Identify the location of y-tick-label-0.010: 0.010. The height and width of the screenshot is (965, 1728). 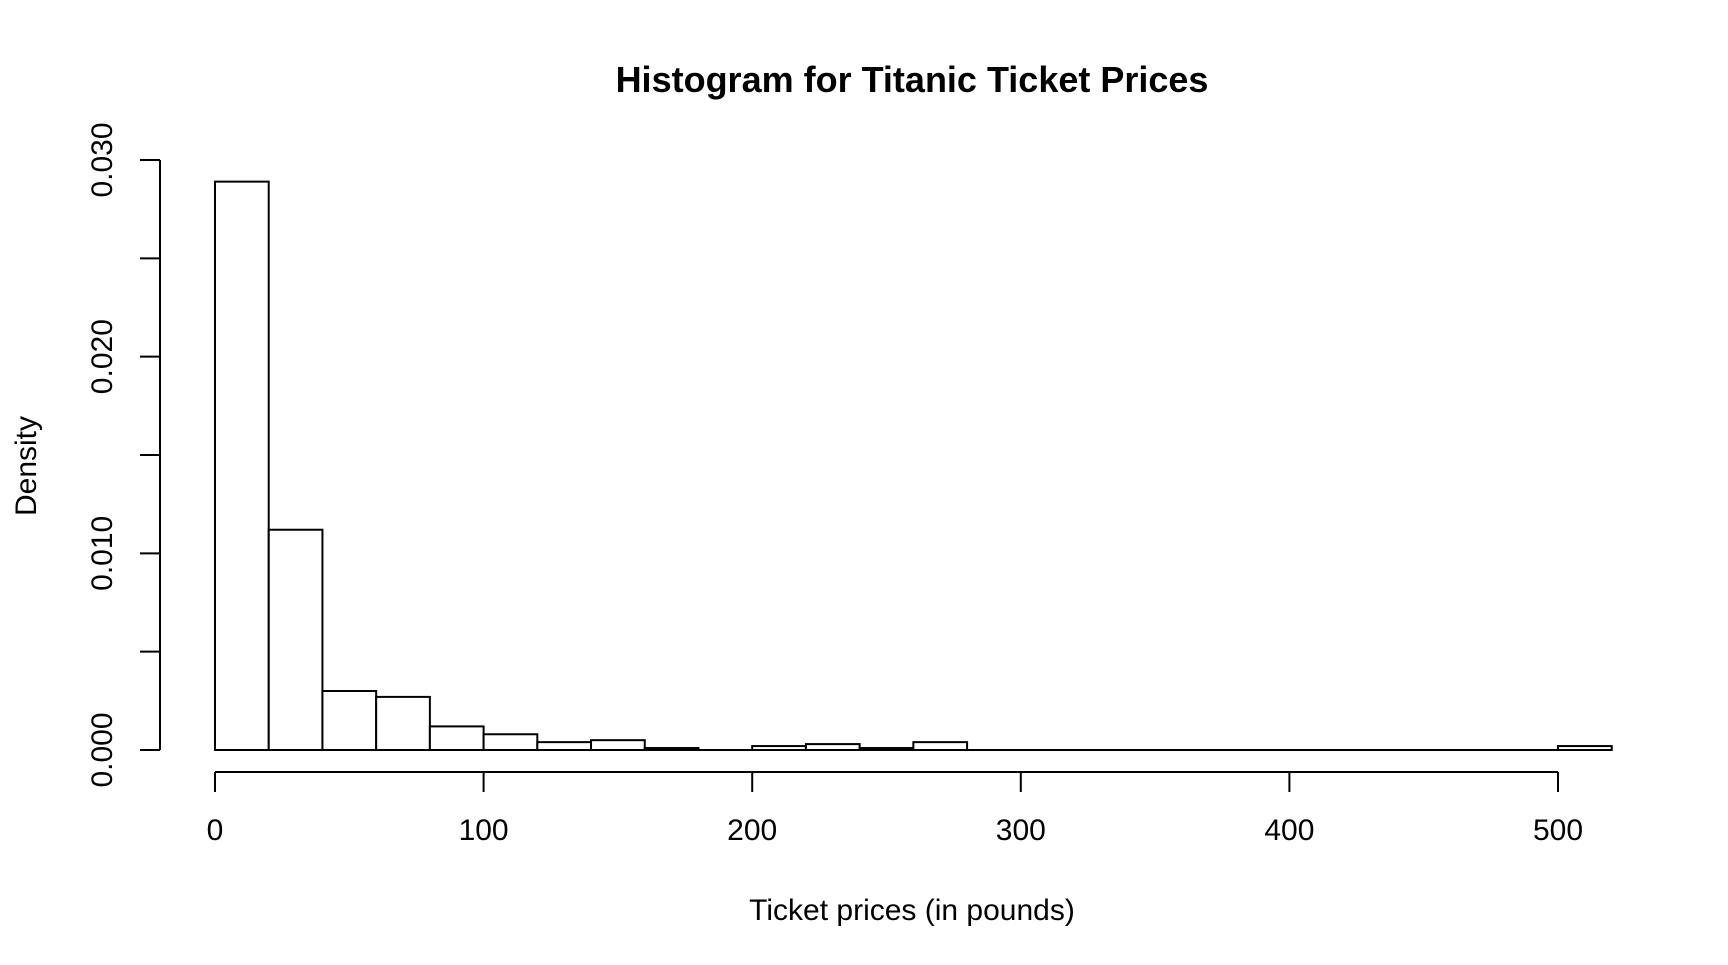
(102, 553).